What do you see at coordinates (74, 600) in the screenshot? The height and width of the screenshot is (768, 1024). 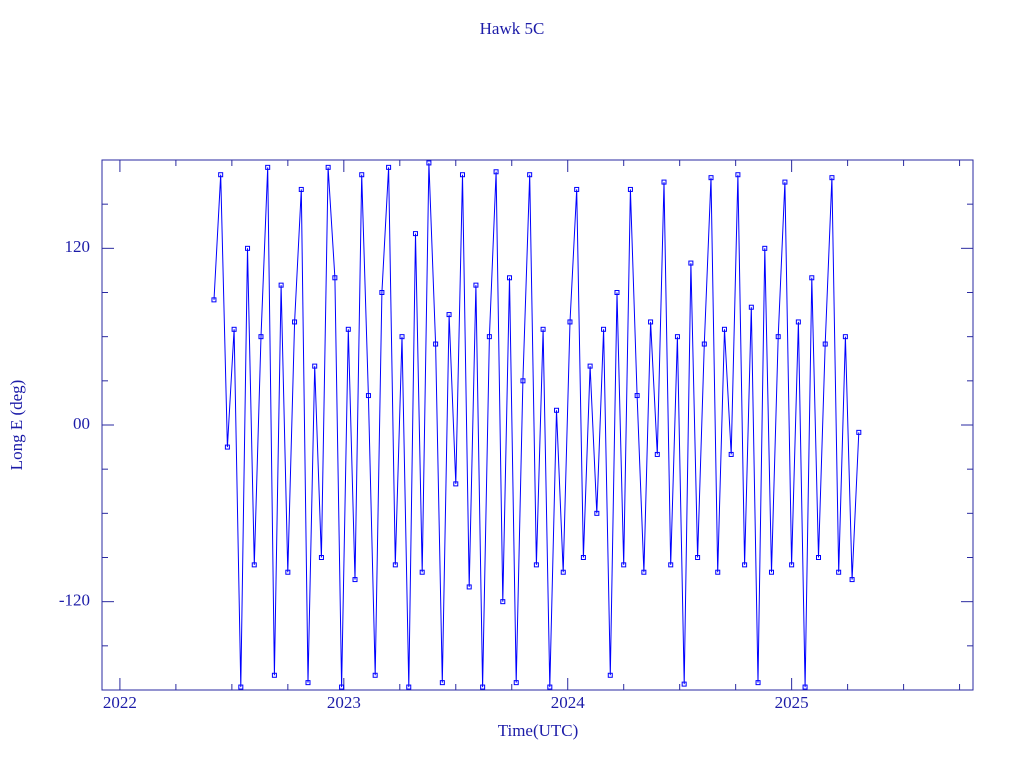 I see `y-tick-label: -120` at bounding box center [74, 600].